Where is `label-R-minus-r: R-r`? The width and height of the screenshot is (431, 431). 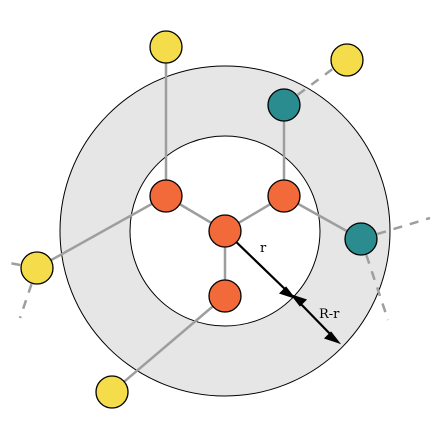 label-R-minus-r: R-r is located at coordinates (329, 314).